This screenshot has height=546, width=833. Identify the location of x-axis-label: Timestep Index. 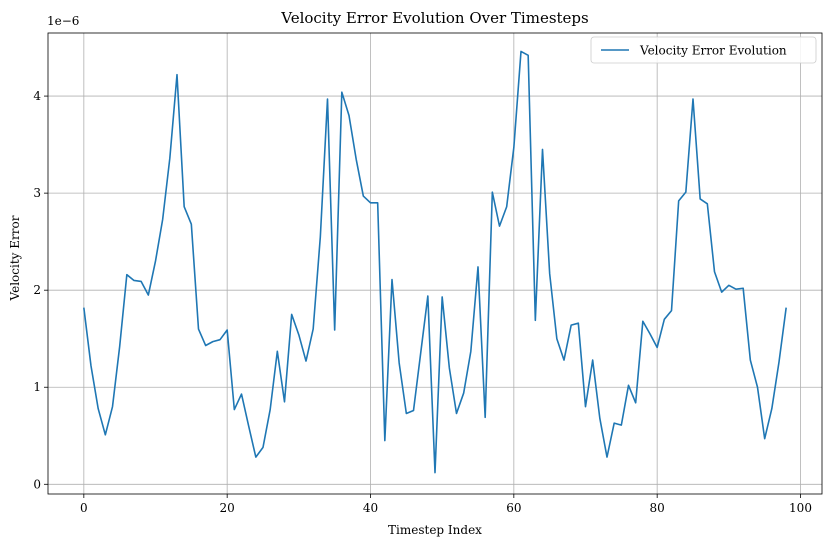
(435, 530).